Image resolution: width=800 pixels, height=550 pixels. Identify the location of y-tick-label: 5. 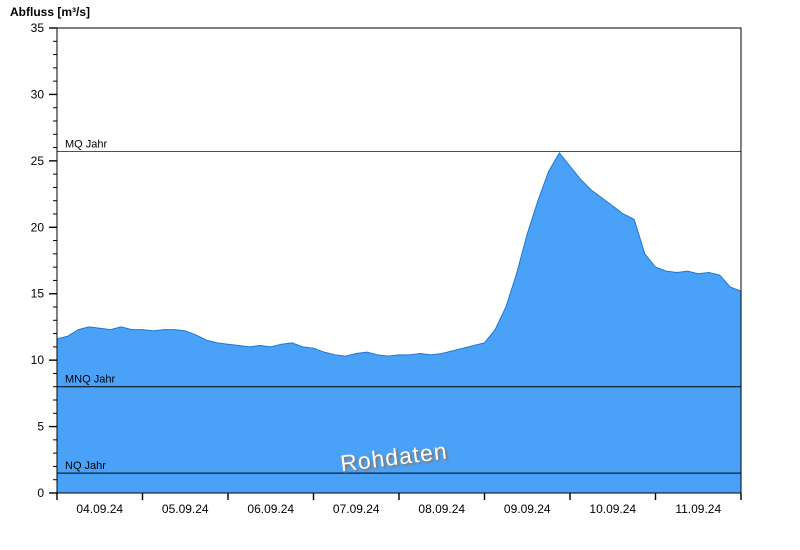
(40, 427).